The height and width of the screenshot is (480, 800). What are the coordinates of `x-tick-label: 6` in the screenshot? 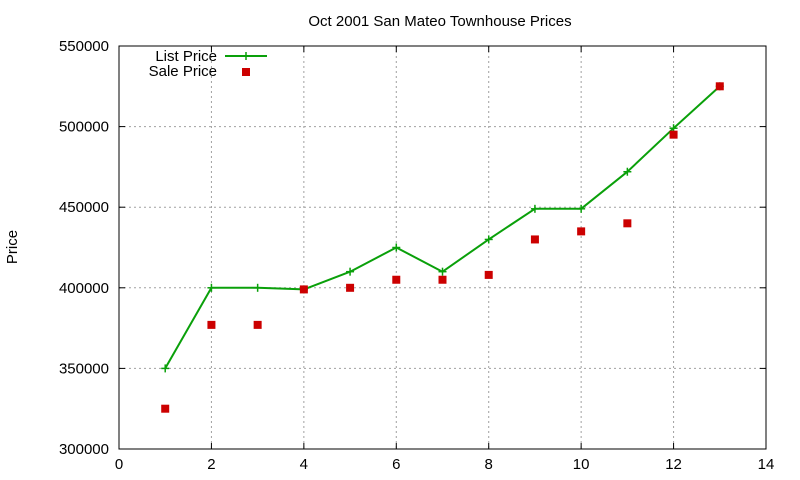 It's located at (396, 464).